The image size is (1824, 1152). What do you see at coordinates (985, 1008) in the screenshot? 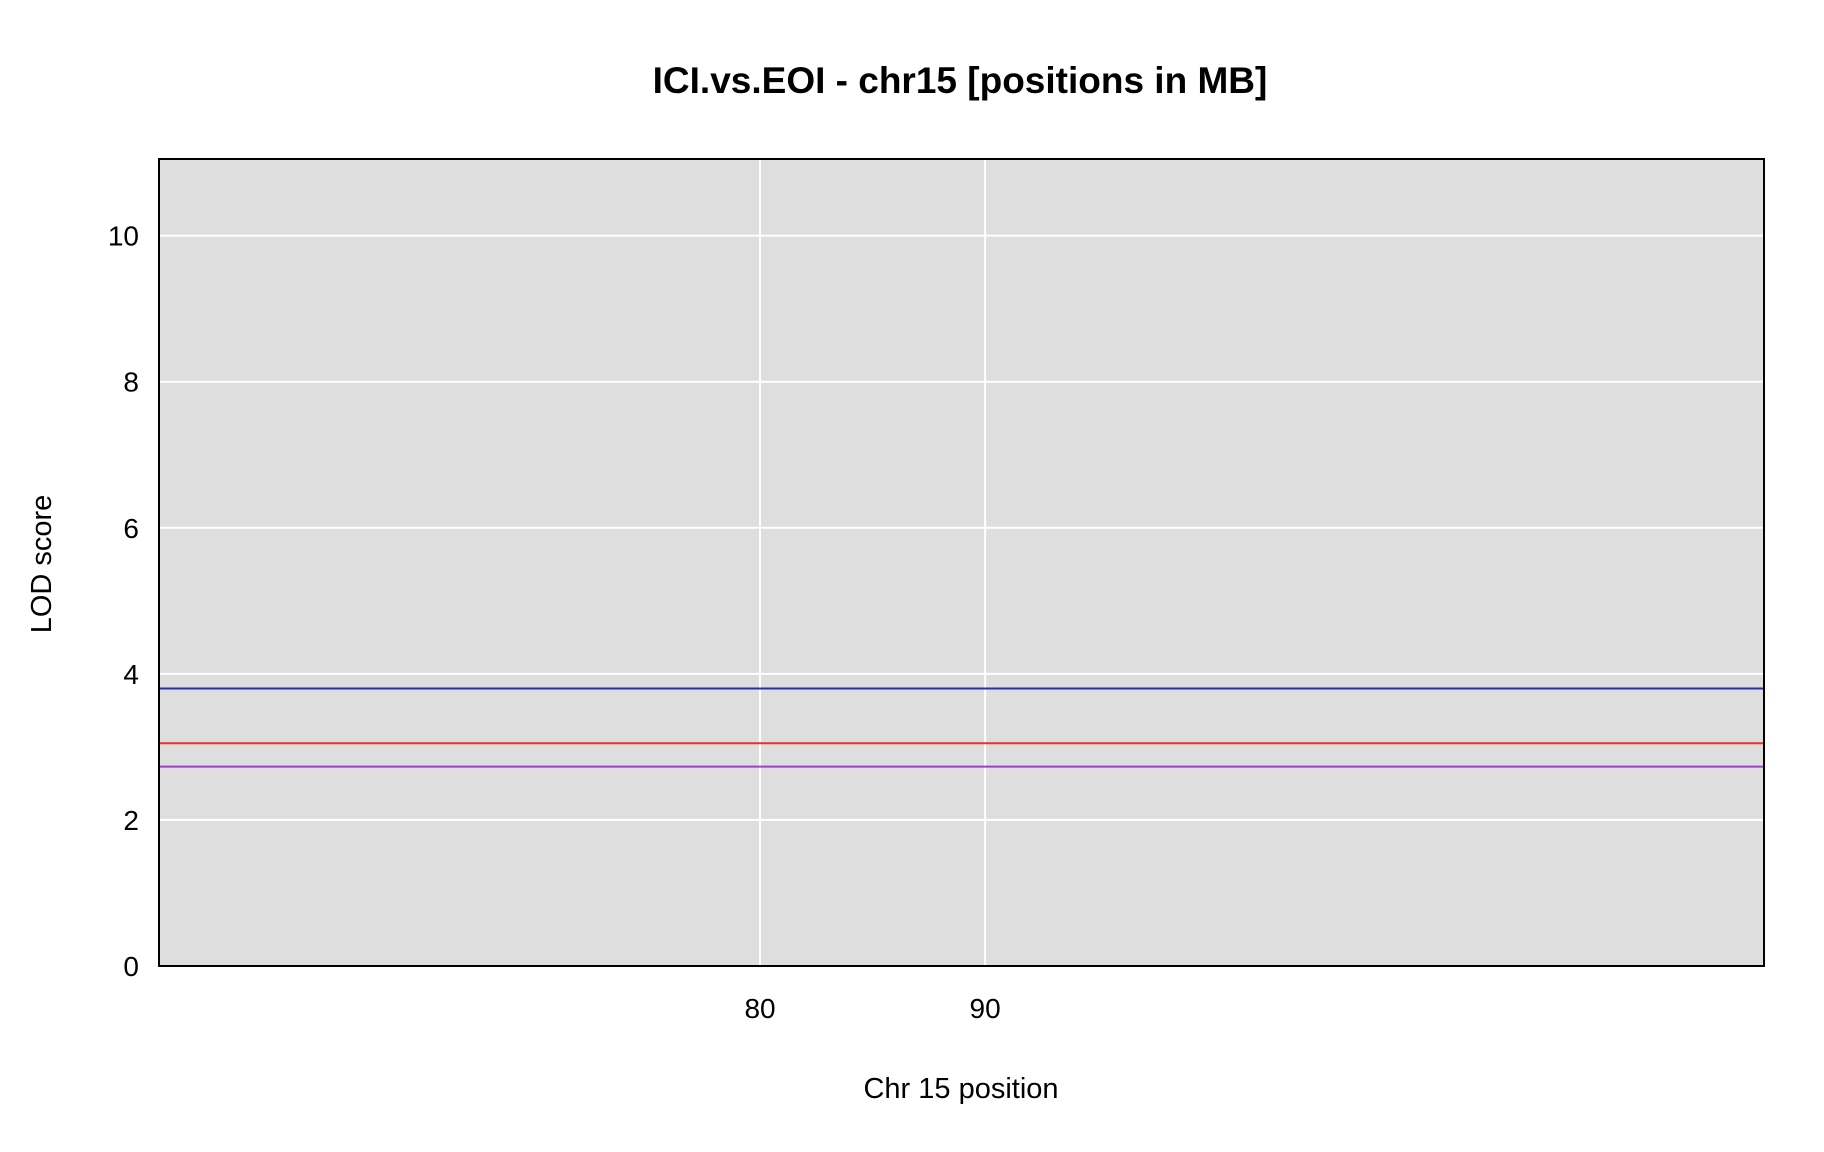
I see `x-tick-label-90: 90` at bounding box center [985, 1008].